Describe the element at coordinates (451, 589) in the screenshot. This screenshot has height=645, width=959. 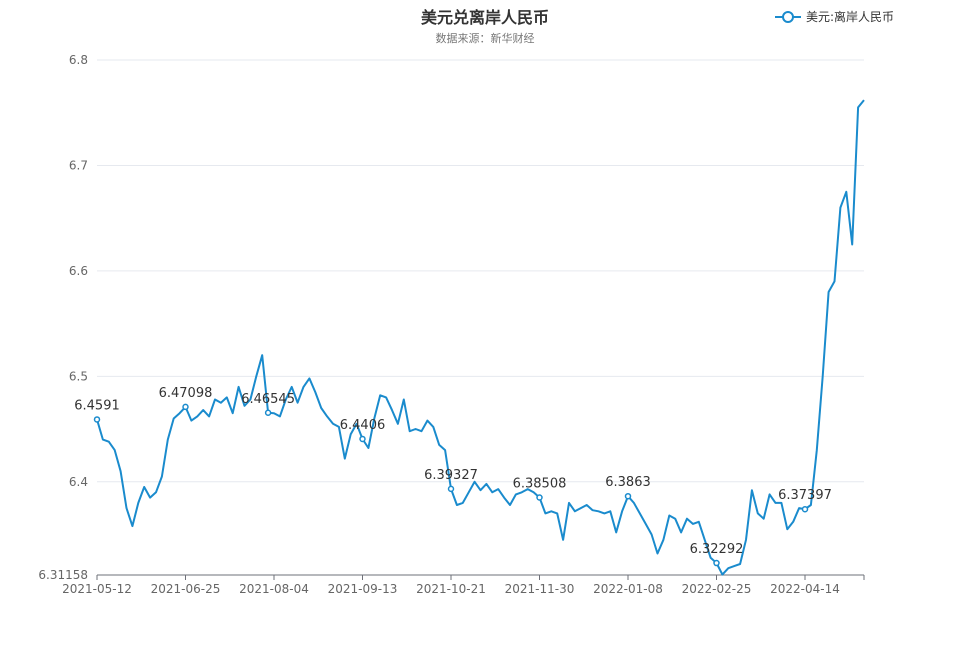
I see `x-tick-label: 2021-10-21` at that location.